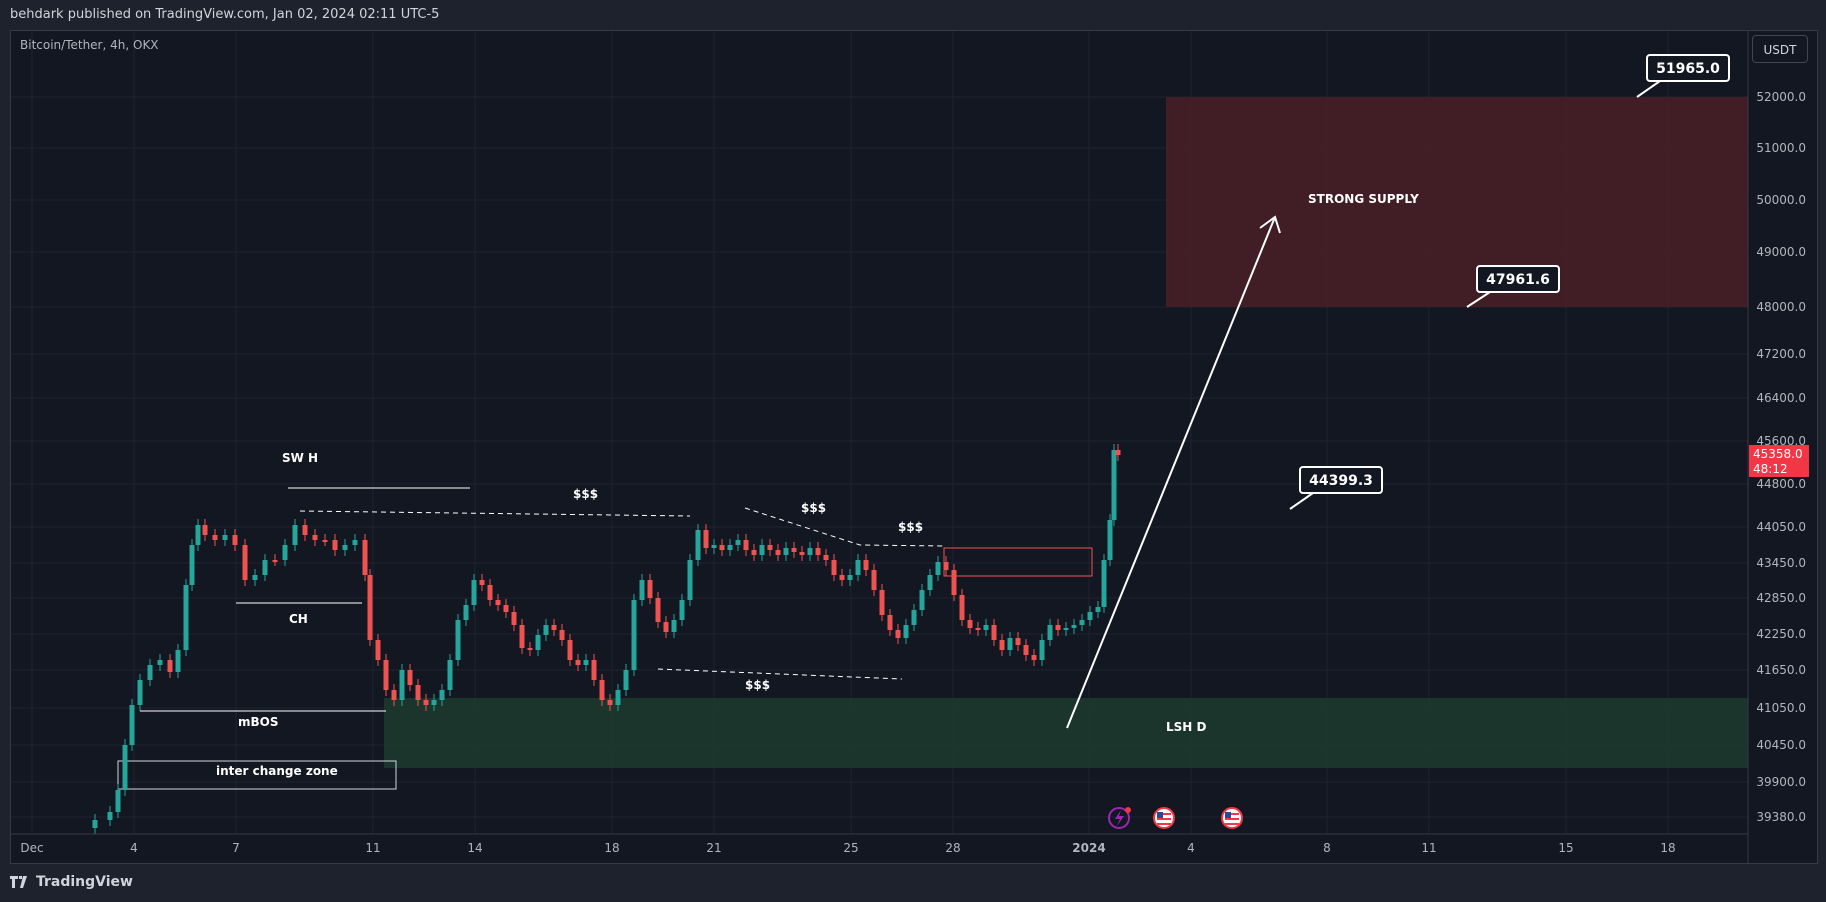 This screenshot has height=902, width=1826. What do you see at coordinates (847, 848) in the screenshot?
I see `time-axis: Dec 4 7 11 14 18 21 25 28 2024 4 8 11 15 18` at bounding box center [847, 848].